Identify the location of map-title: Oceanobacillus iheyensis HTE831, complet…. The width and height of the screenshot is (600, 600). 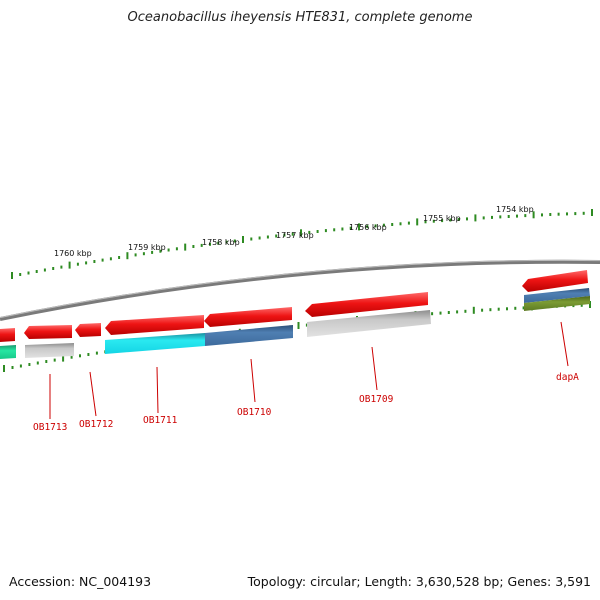
(300, 17).